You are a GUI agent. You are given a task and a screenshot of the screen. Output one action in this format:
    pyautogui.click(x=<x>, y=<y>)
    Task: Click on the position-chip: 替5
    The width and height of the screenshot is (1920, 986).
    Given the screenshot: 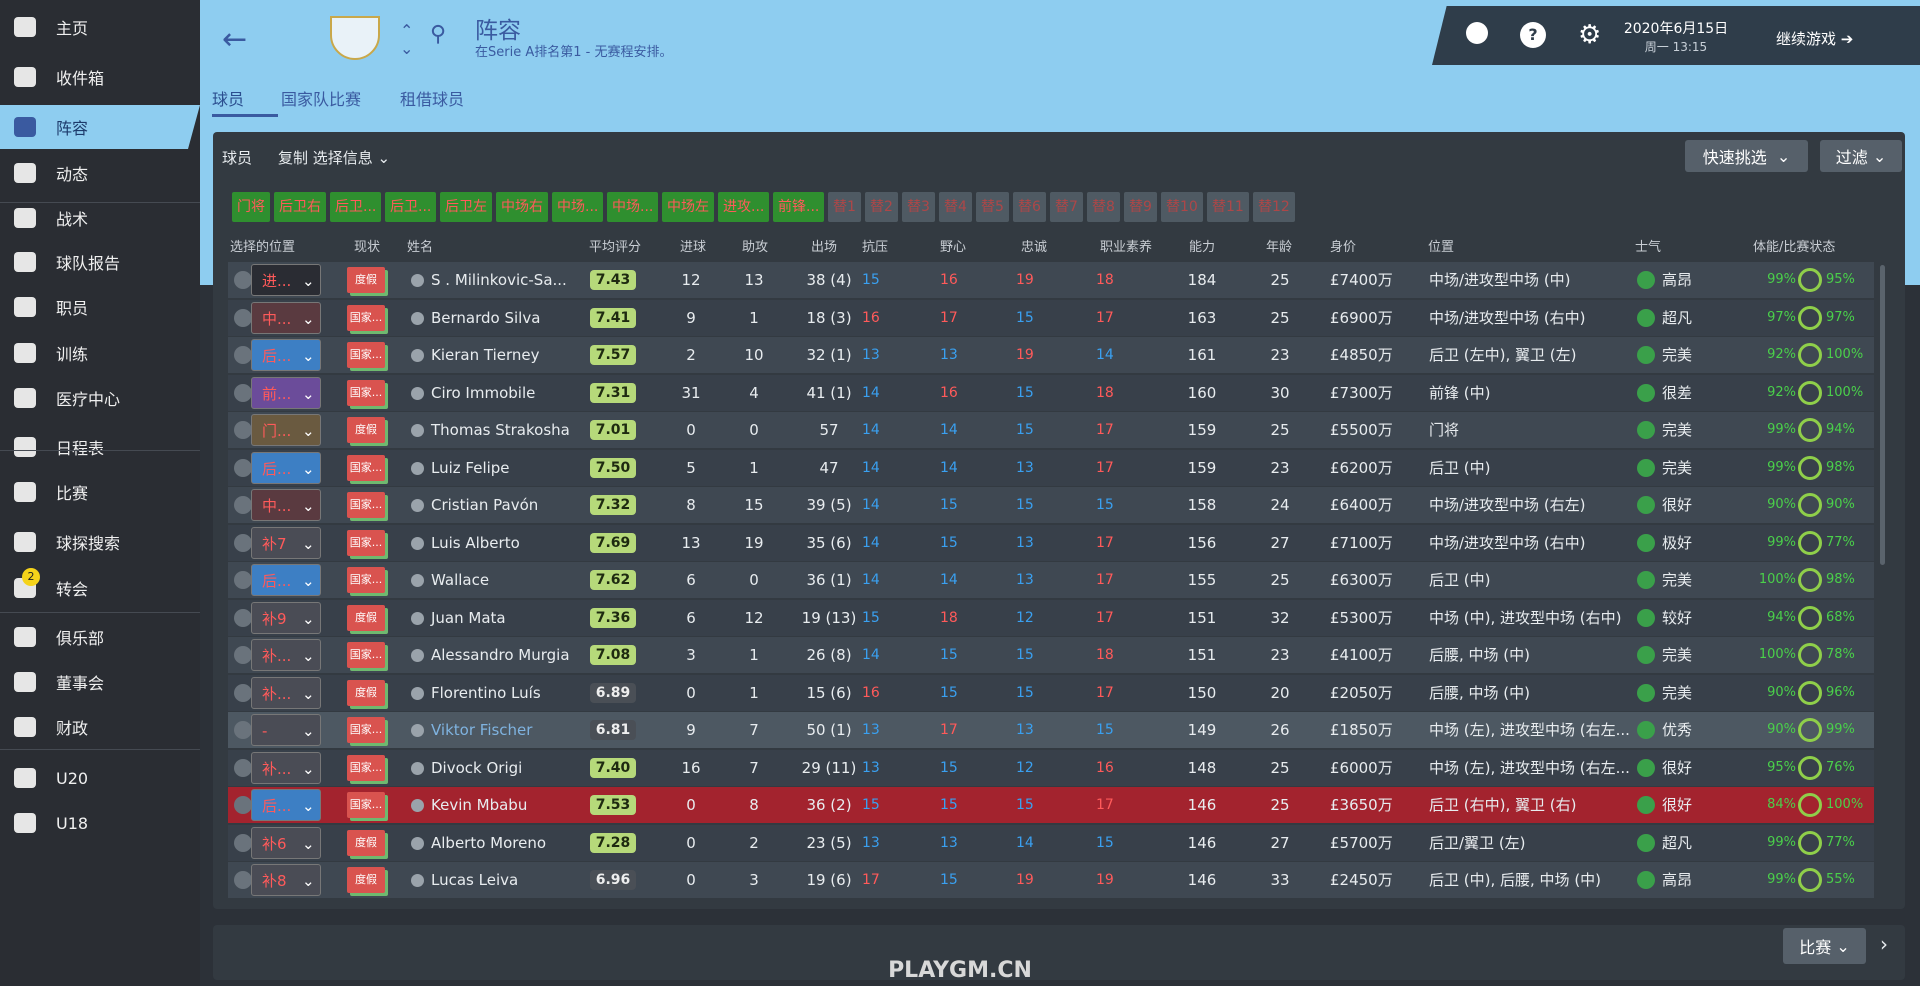 What is the action you would take?
    pyautogui.click(x=992, y=207)
    